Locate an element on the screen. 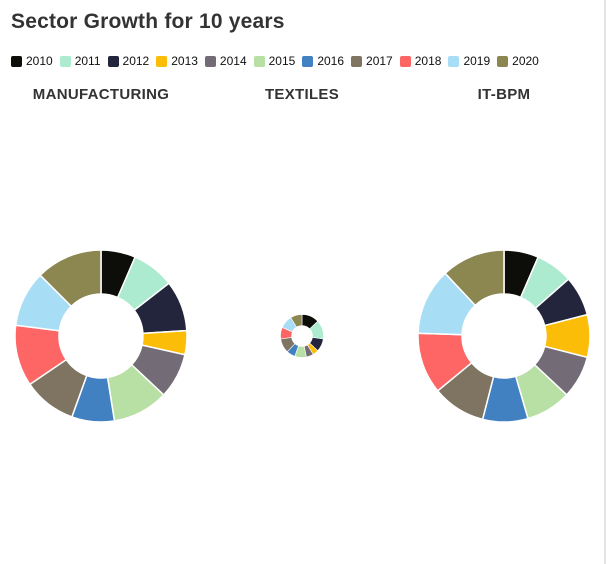 This screenshot has height=564, width=606. panel-title-it-bpm: IT-BPM is located at coordinates (504, 94).